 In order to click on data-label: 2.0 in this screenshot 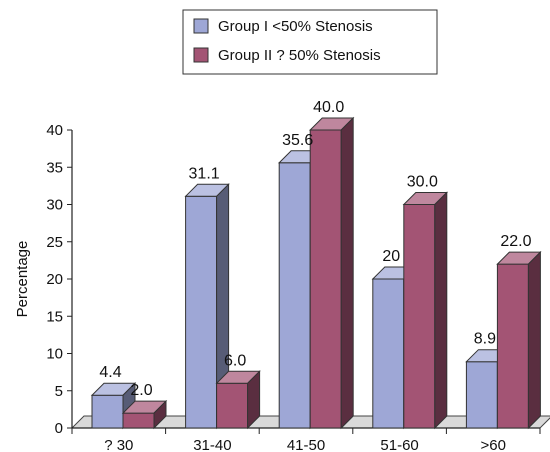, I will do `click(141, 390)`.